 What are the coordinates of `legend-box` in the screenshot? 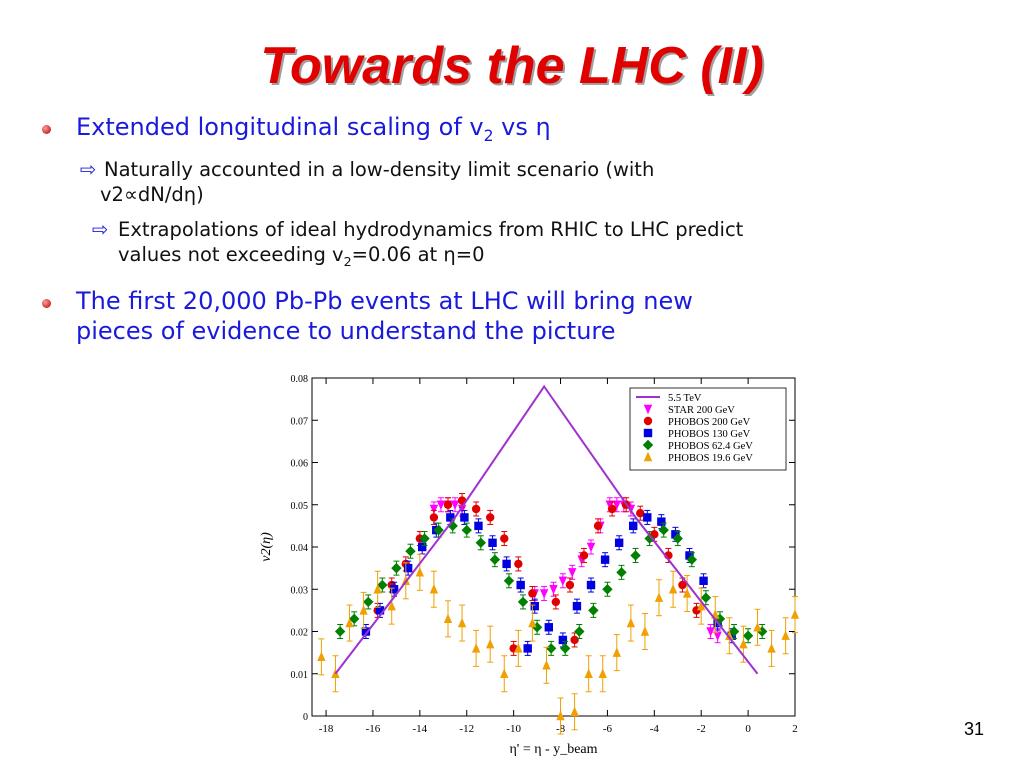 It's located at (708, 429).